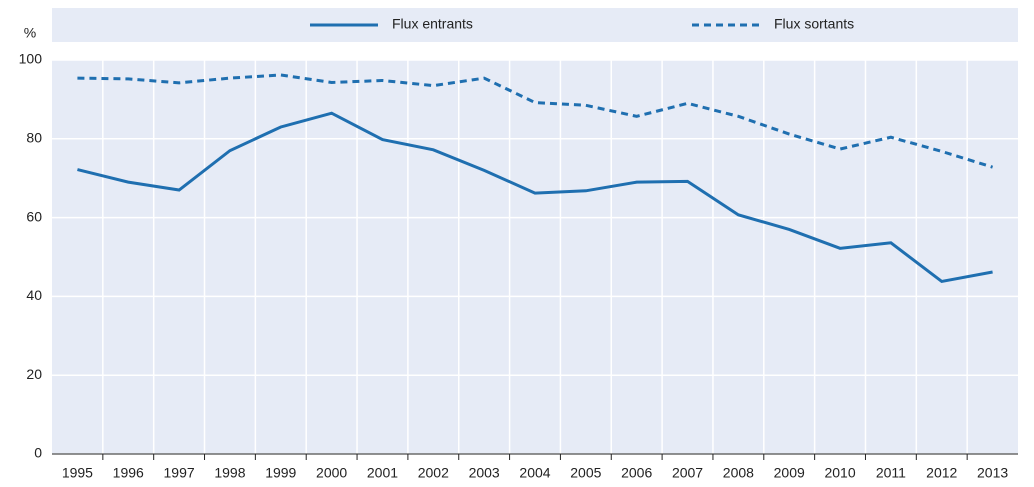  I want to click on y-tick-label: 20, so click(34, 374).